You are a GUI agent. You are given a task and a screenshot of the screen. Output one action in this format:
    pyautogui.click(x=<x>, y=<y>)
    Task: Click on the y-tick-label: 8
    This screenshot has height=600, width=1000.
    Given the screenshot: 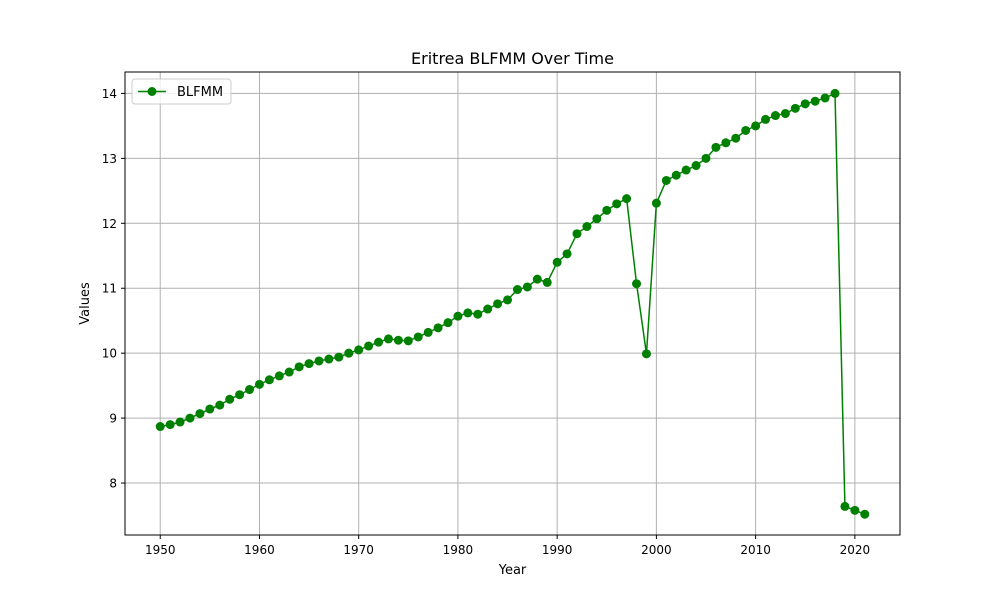 What is the action you would take?
    pyautogui.click(x=113, y=484)
    